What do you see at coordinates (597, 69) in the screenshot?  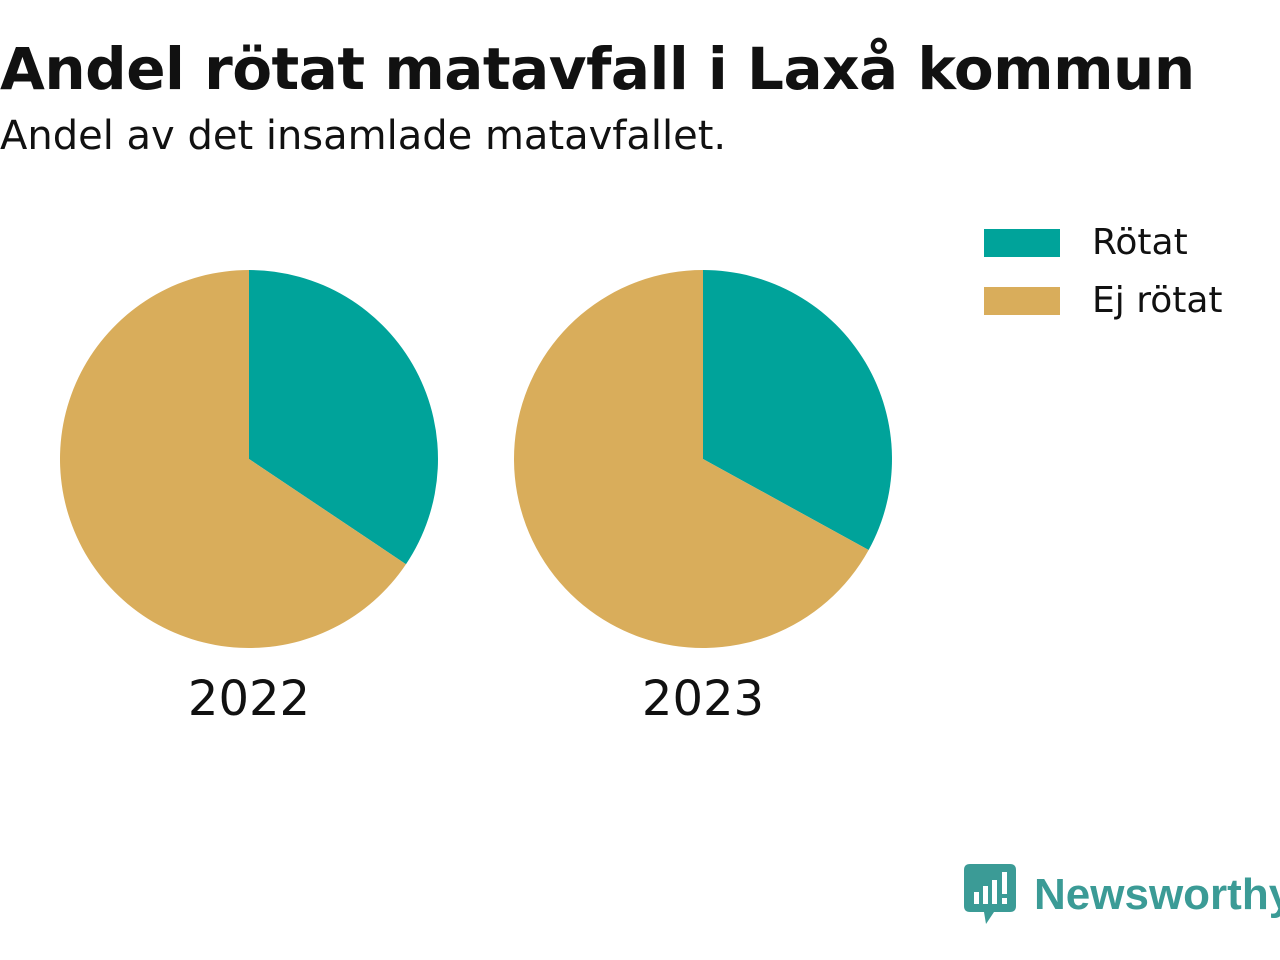 I see `chart-title: Andel rötat matavfall i Laxå kommun` at bounding box center [597, 69].